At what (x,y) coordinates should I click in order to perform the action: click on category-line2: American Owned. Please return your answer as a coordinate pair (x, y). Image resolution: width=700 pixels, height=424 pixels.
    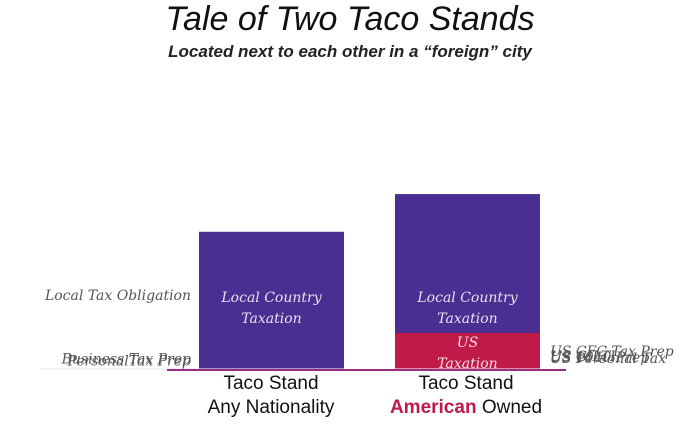
    Looking at the image, I should click on (466, 408).